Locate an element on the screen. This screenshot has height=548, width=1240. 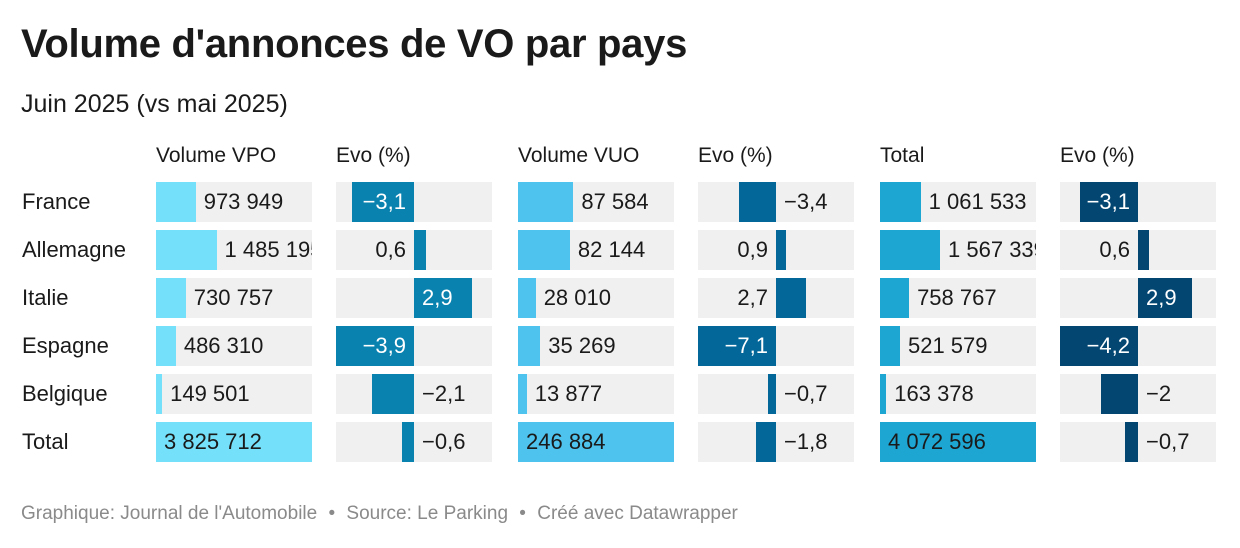
cell-evo-vpo: 0,6 is located at coordinates (414, 250).